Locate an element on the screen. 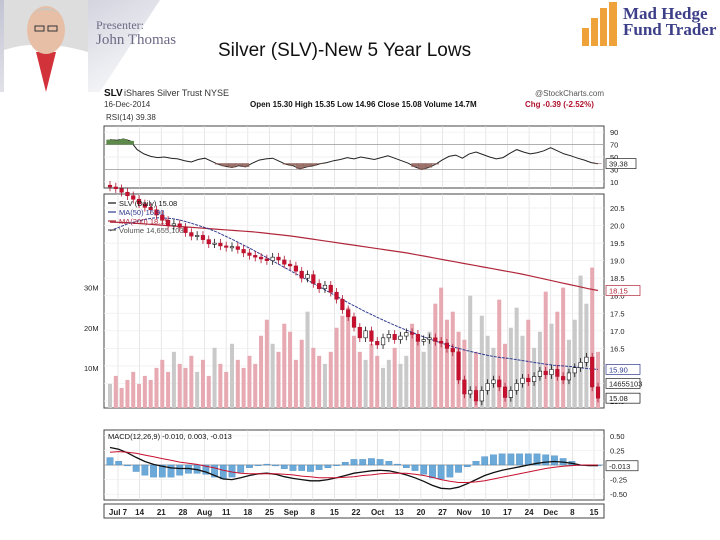 The height and width of the screenshot is (540, 720). brand-line-1: Mad Hedge is located at coordinates (665, 13).